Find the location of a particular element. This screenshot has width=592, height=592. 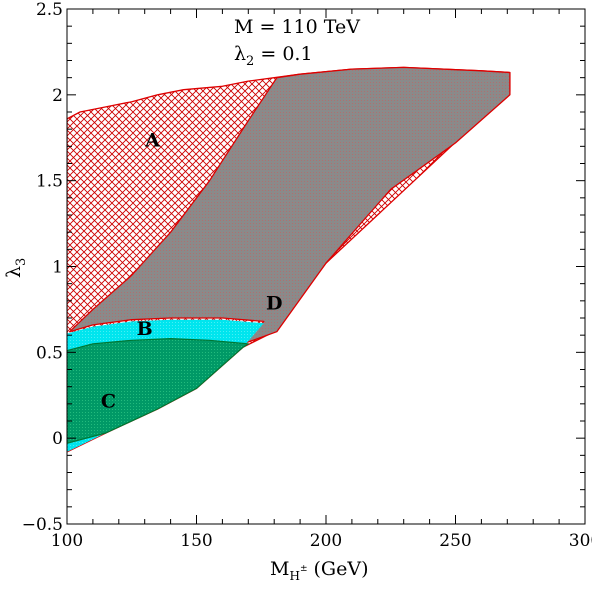

x-axis-title: MH± (GeV) is located at coordinates (319, 570).